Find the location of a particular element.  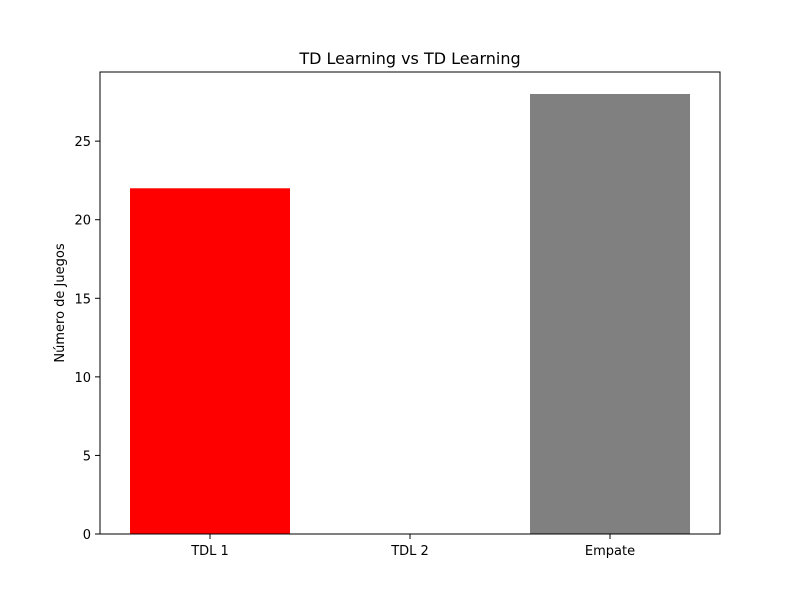

y-tick-label: 0 is located at coordinates (87, 535).